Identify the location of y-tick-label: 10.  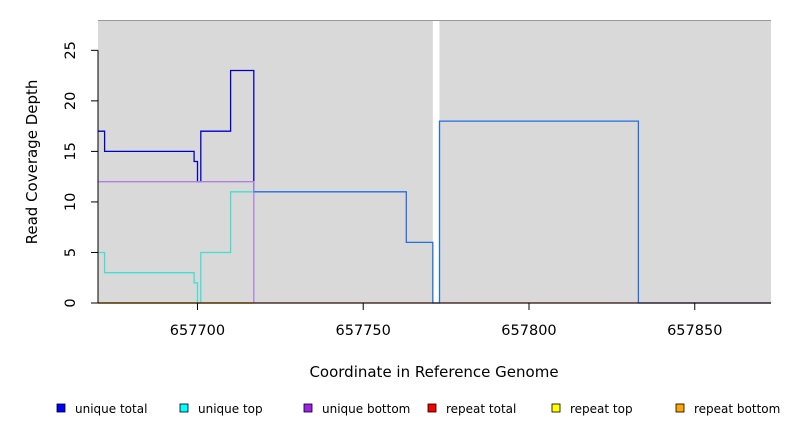
(71, 202).